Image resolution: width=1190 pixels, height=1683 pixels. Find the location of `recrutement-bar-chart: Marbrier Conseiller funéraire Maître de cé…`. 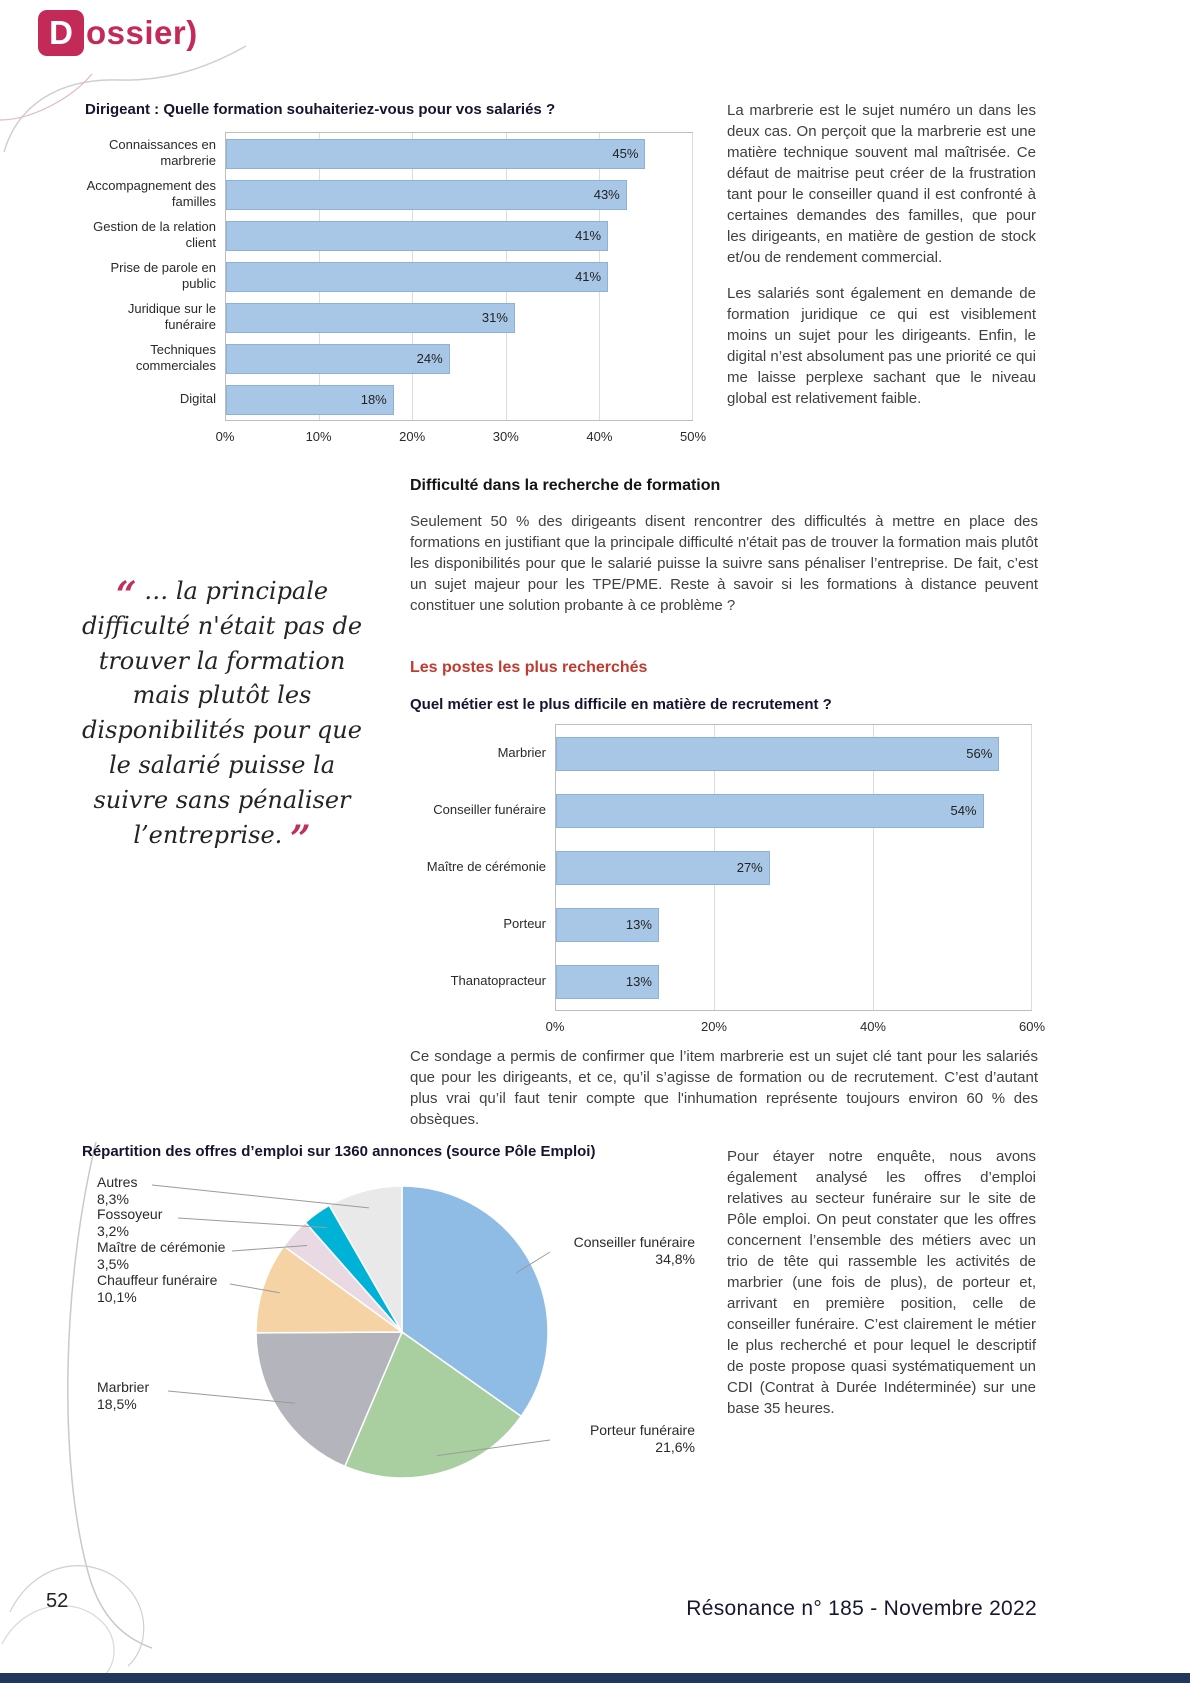

recrutement-bar-chart: Marbrier Conseiller funéraire Maître de cé… is located at coordinates (732, 880).